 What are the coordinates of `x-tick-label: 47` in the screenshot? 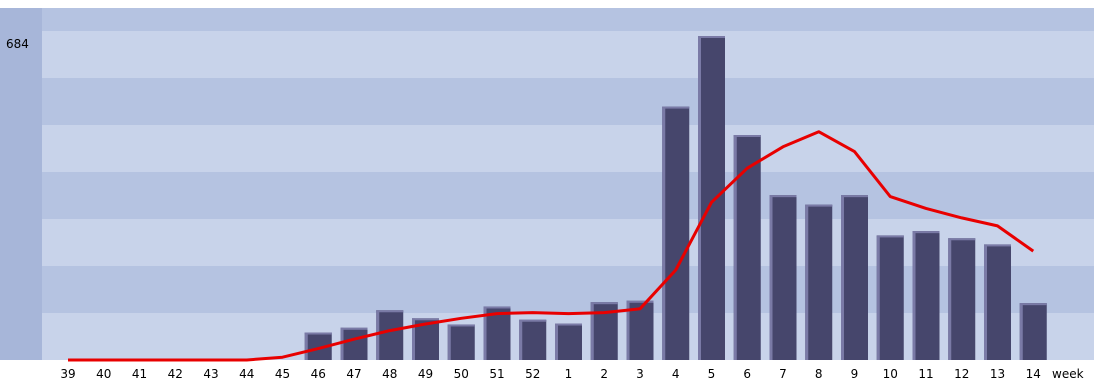 It's located at (353, 374).